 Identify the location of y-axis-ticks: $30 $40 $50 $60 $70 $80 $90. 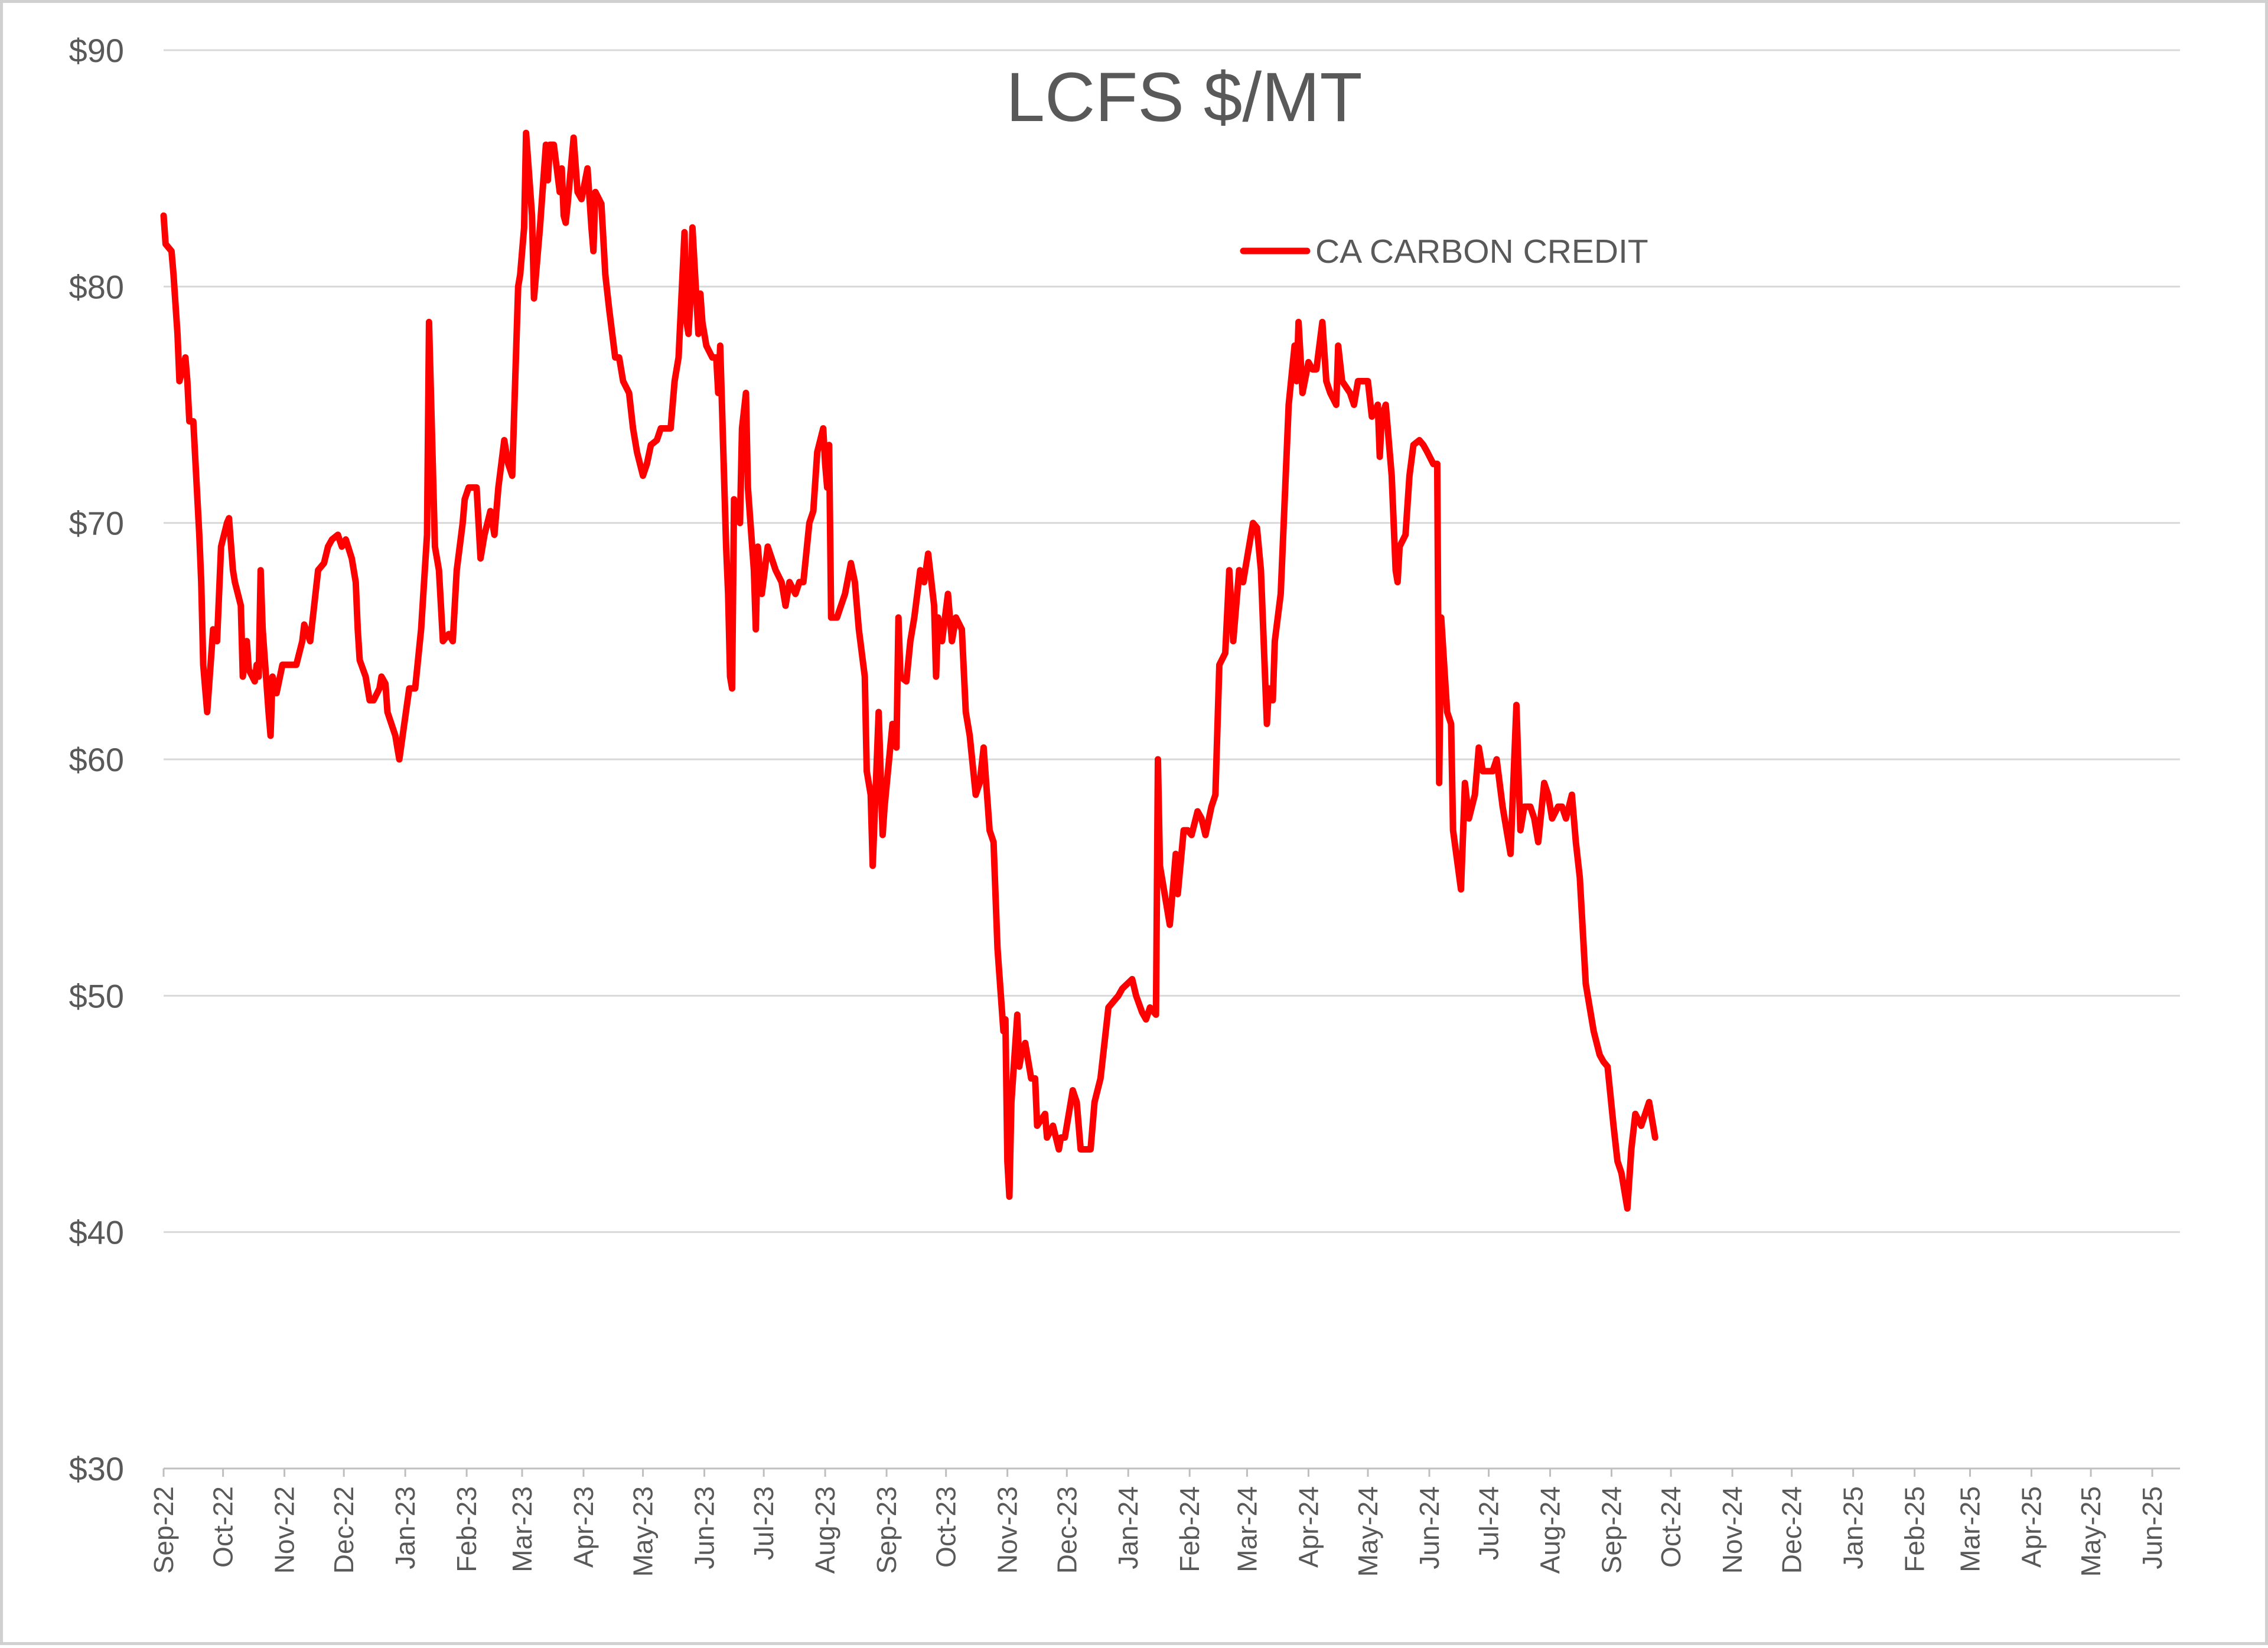
(96, 759).